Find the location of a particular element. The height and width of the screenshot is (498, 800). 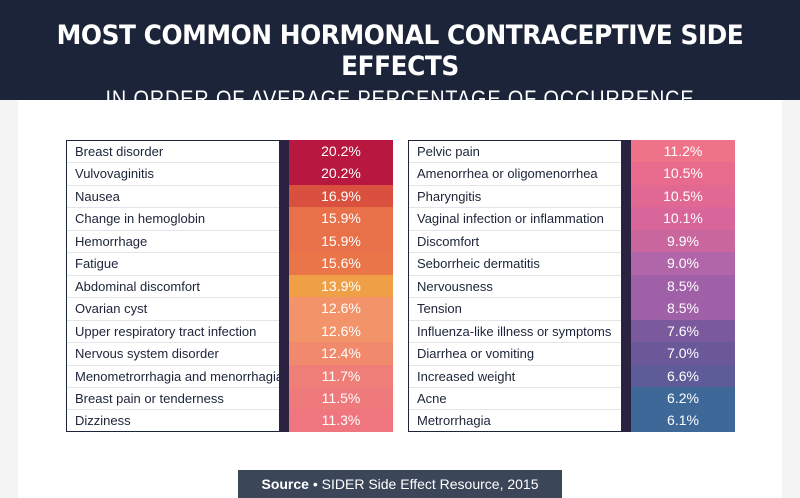

row-label: Vaginal infection or inflammation is located at coordinates (515, 219).